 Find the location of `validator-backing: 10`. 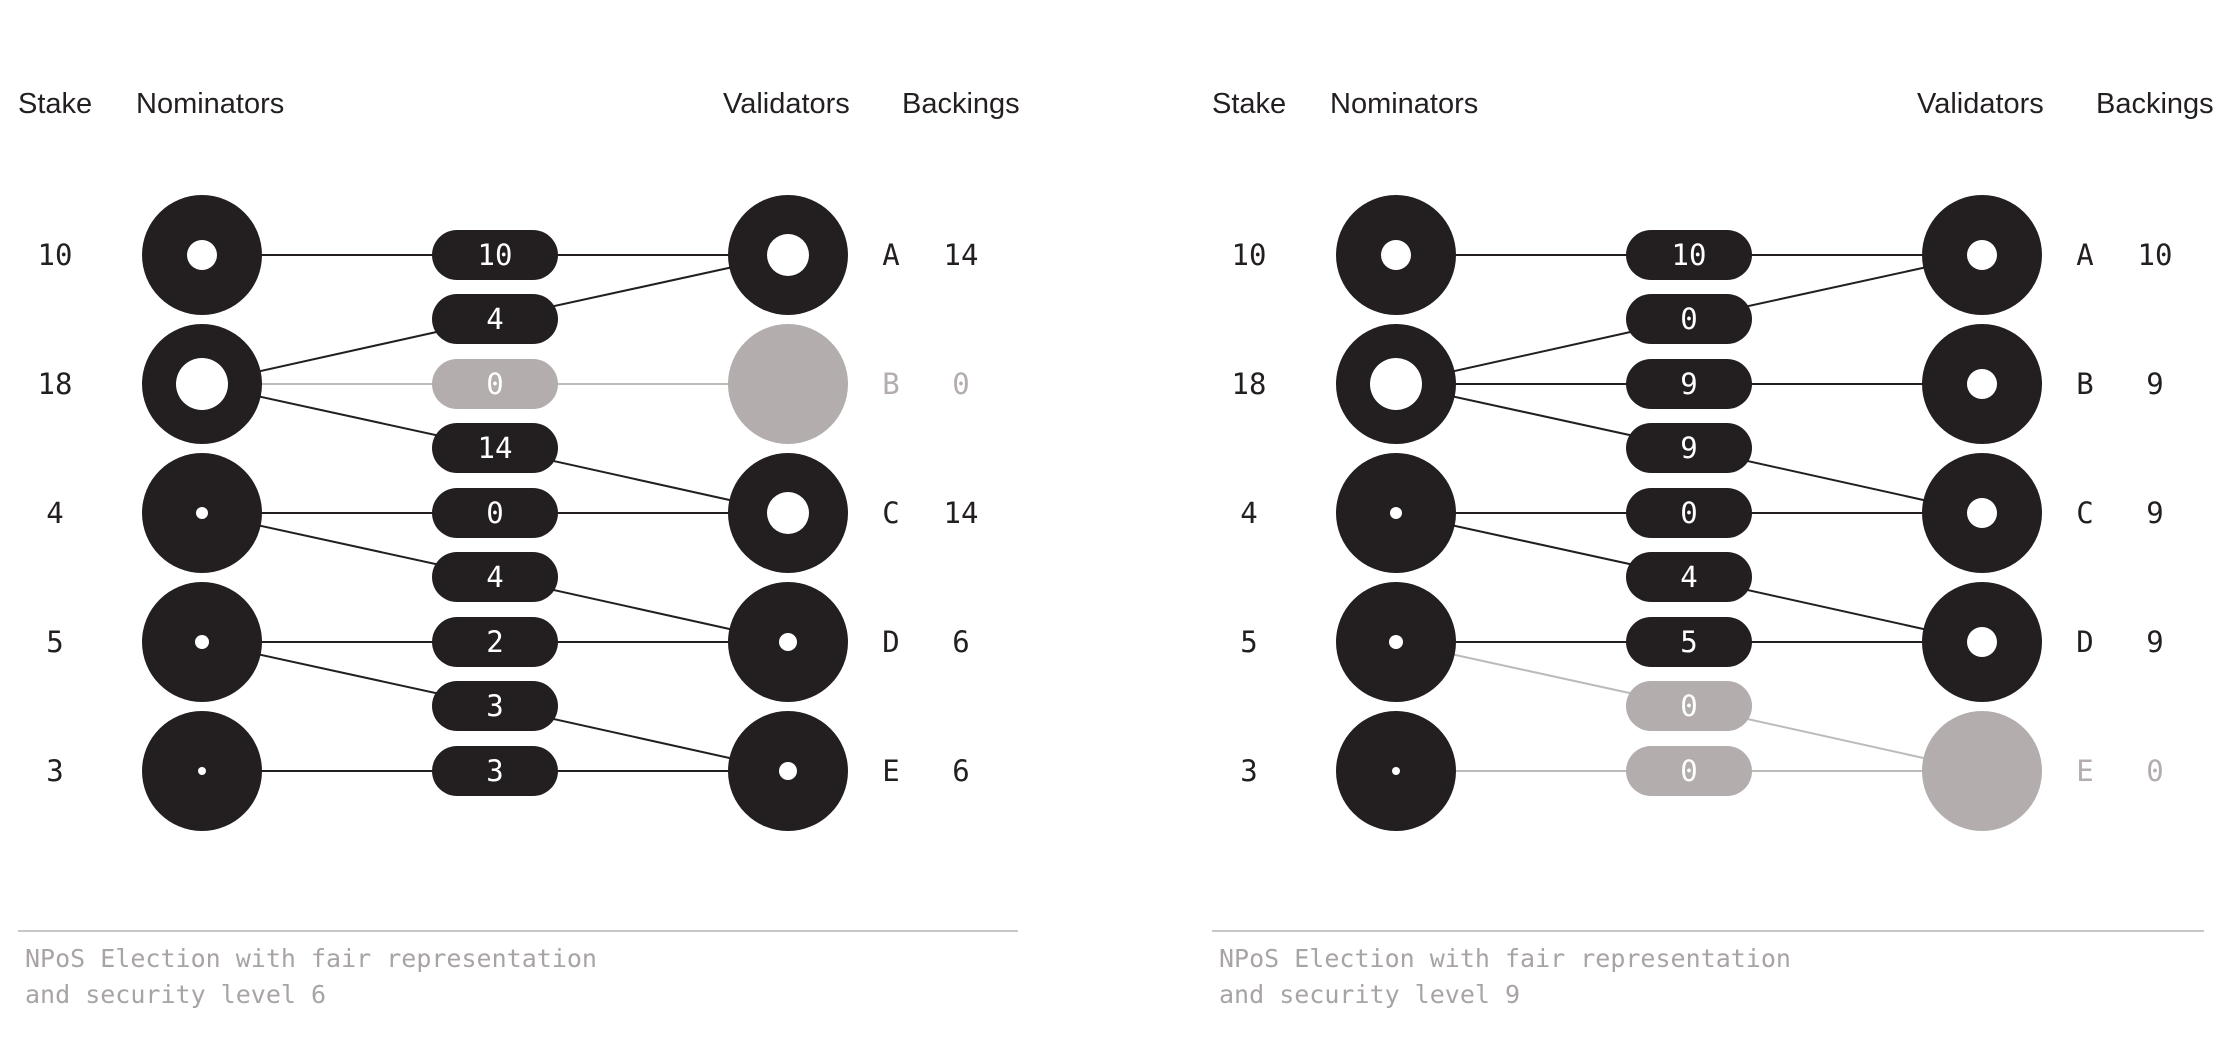

validator-backing: 10 is located at coordinates (2155, 255).